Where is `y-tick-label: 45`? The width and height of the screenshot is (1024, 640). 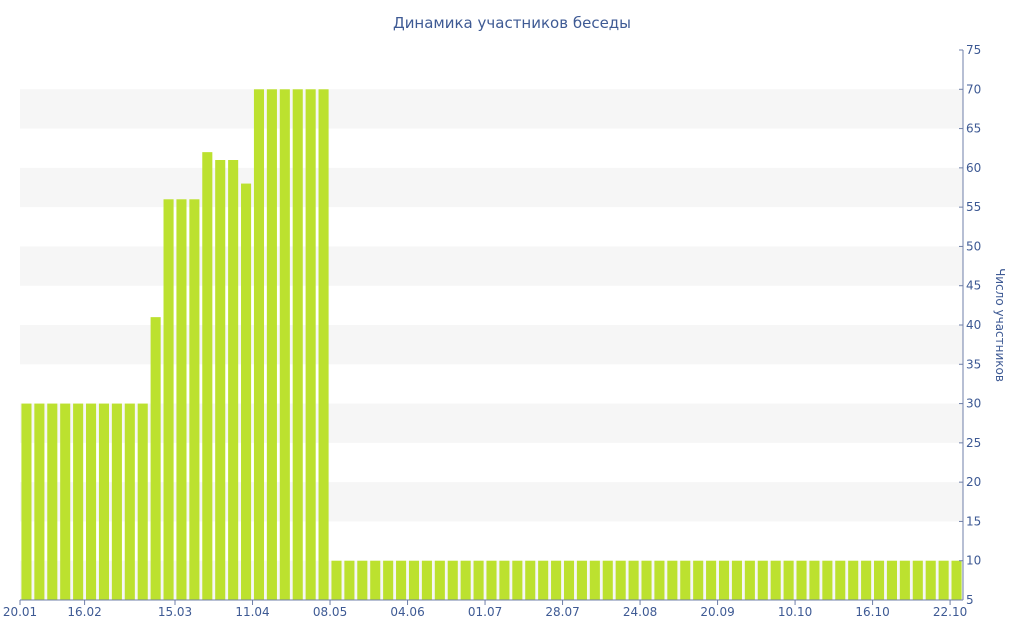 y-tick-label: 45 is located at coordinates (973, 286).